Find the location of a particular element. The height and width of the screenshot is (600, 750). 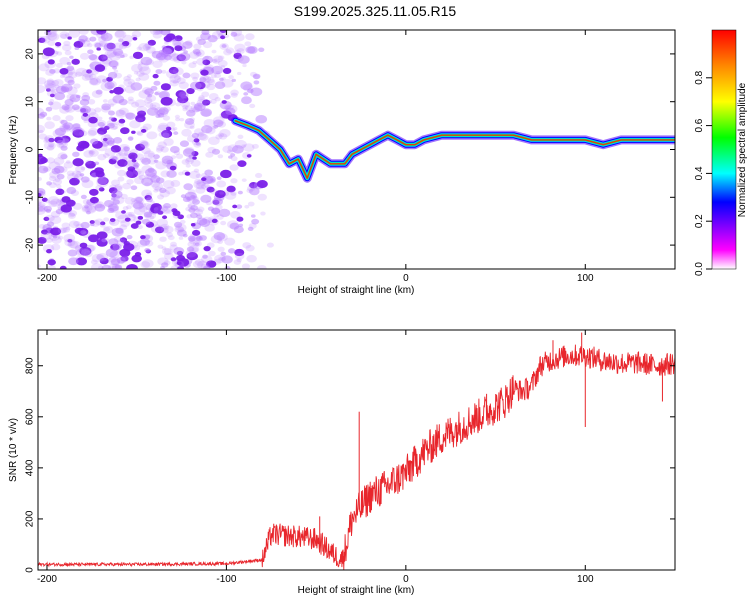

y-tick-label: 0 is located at coordinates (30, 570).